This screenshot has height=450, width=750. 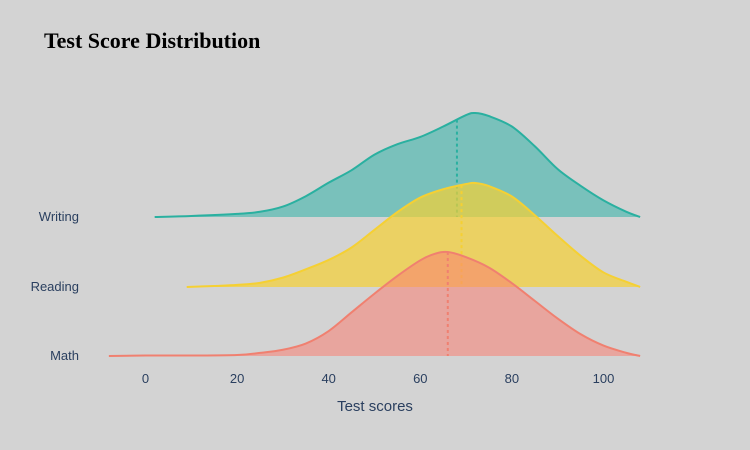 I want to click on category-label-reading: Reading, so click(x=55, y=286).